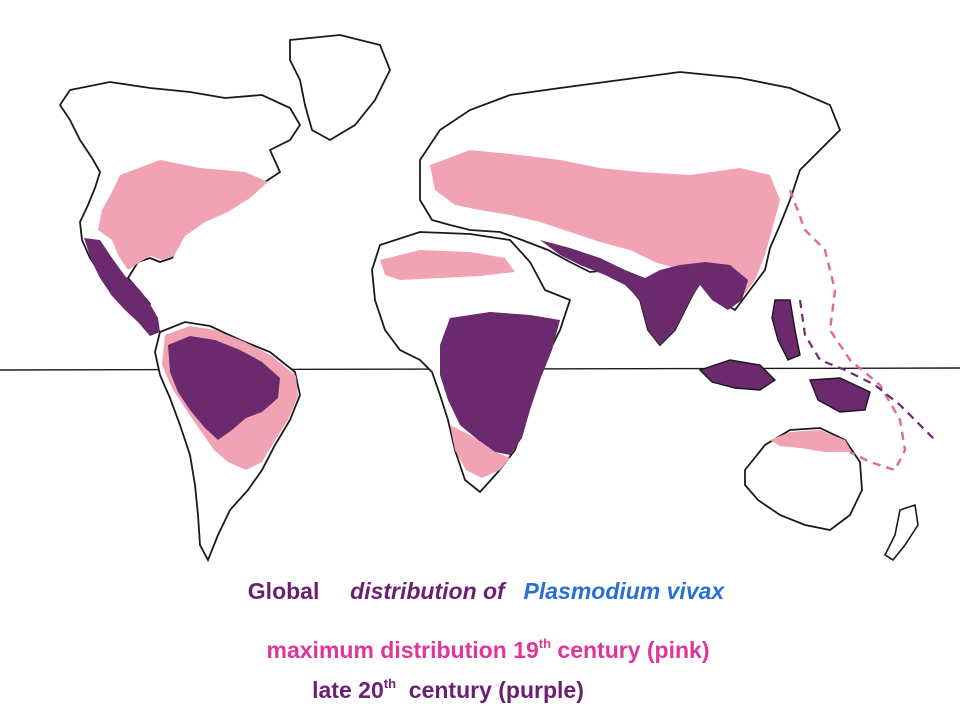 This screenshot has width=960, height=720. Describe the element at coordinates (901, 532) in the screenshot. I see `new-zealand-outline` at that location.